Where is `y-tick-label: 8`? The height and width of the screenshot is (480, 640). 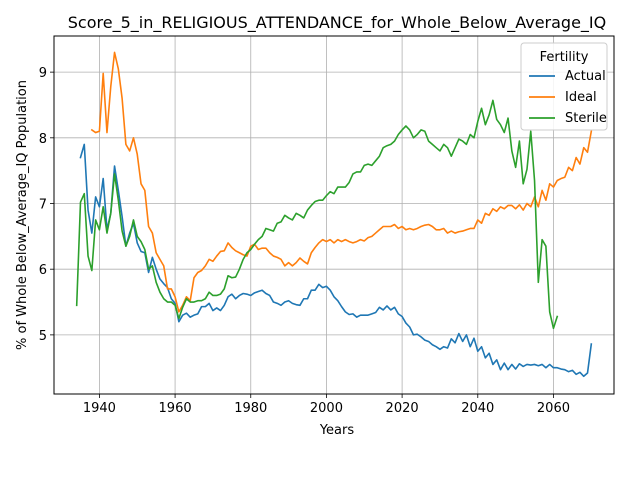 y-tick-label: 8 is located at coordinates (43, 139).